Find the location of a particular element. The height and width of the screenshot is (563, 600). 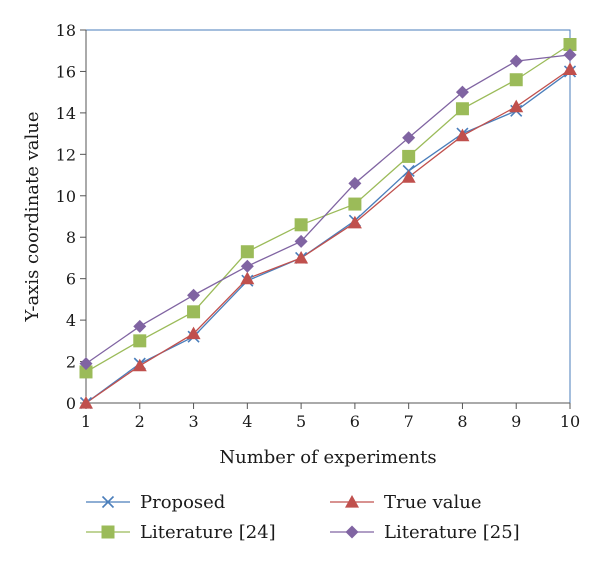

y-tick-label: 8 is located at coordinates (71, 237).